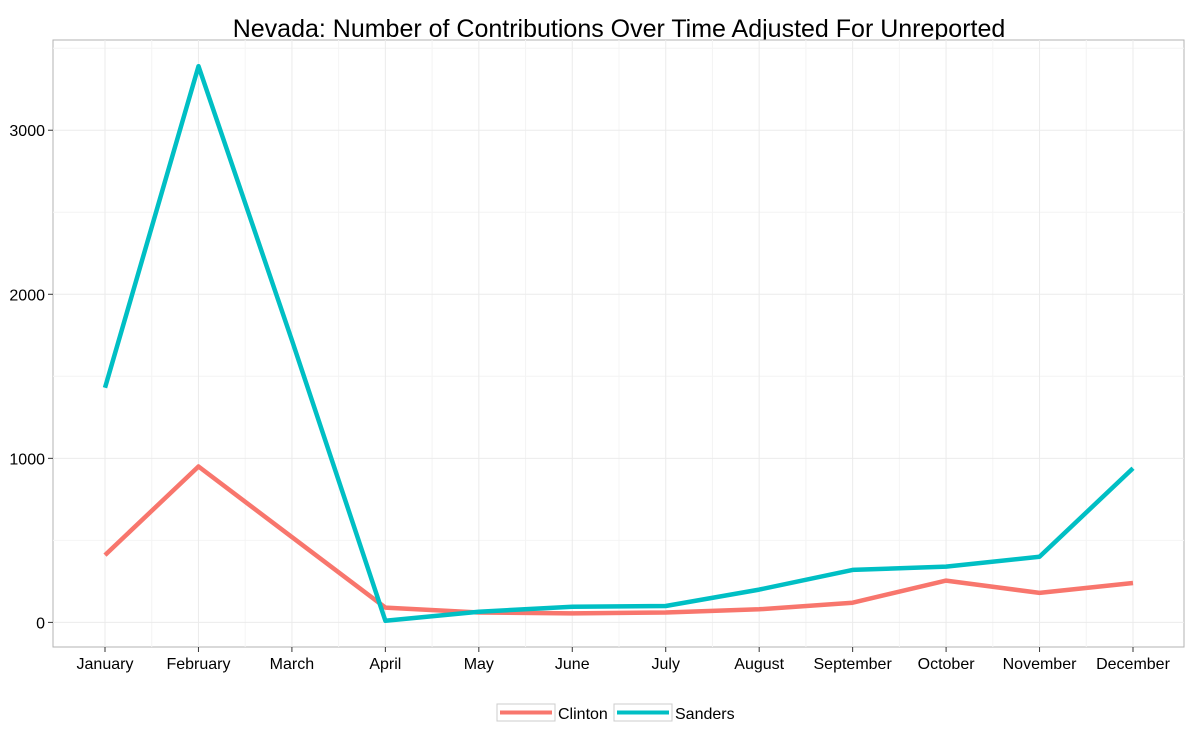 The image size is (1200, 741). I want to click on x-tick-label: March, so click(292, 664).